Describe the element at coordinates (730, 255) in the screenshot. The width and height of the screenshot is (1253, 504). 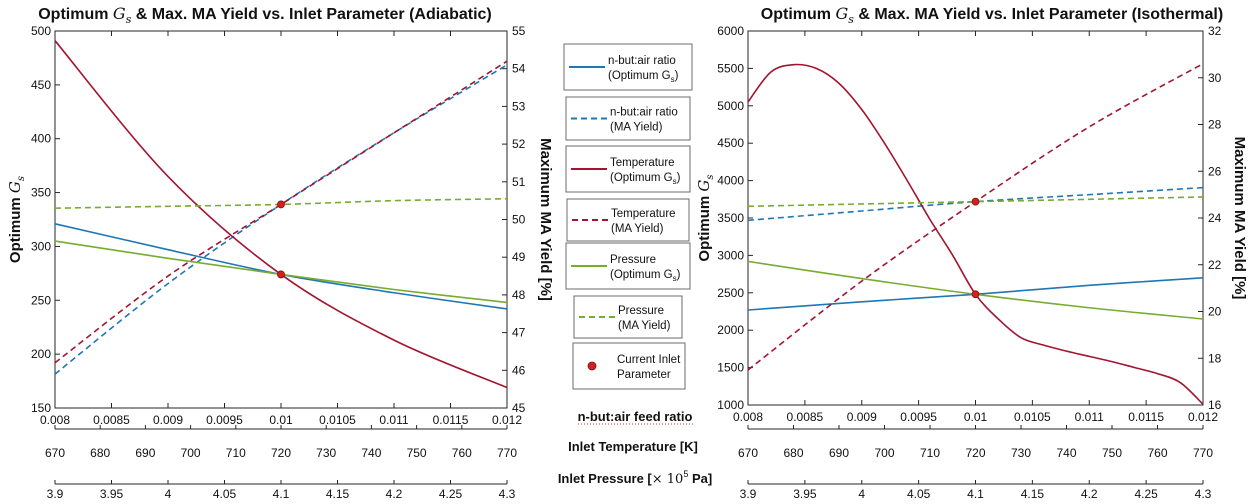
I see `y-left-tick-label: 3000` at that location.